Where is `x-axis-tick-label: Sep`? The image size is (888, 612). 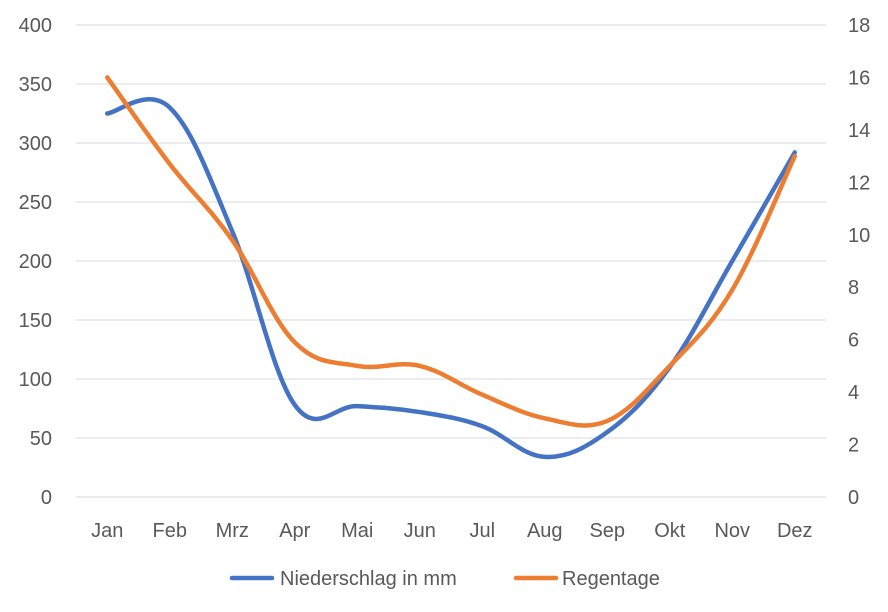
x-axis-tick-label: Sep is located at coordinates (607, 531).